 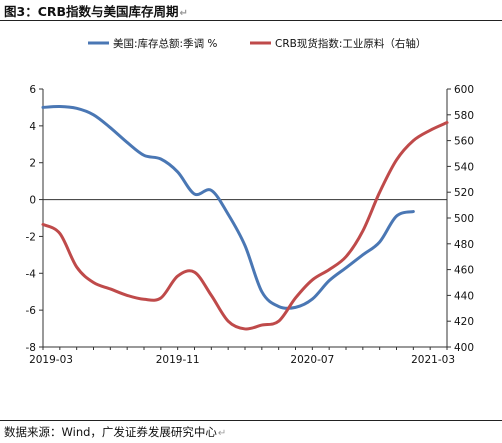 What do you see at coordinates (115, 432) in the screenshot?
I see `source-note: 数据来源：Wind，广发证券发展研究中心↵` at bounding box center [115, 432].